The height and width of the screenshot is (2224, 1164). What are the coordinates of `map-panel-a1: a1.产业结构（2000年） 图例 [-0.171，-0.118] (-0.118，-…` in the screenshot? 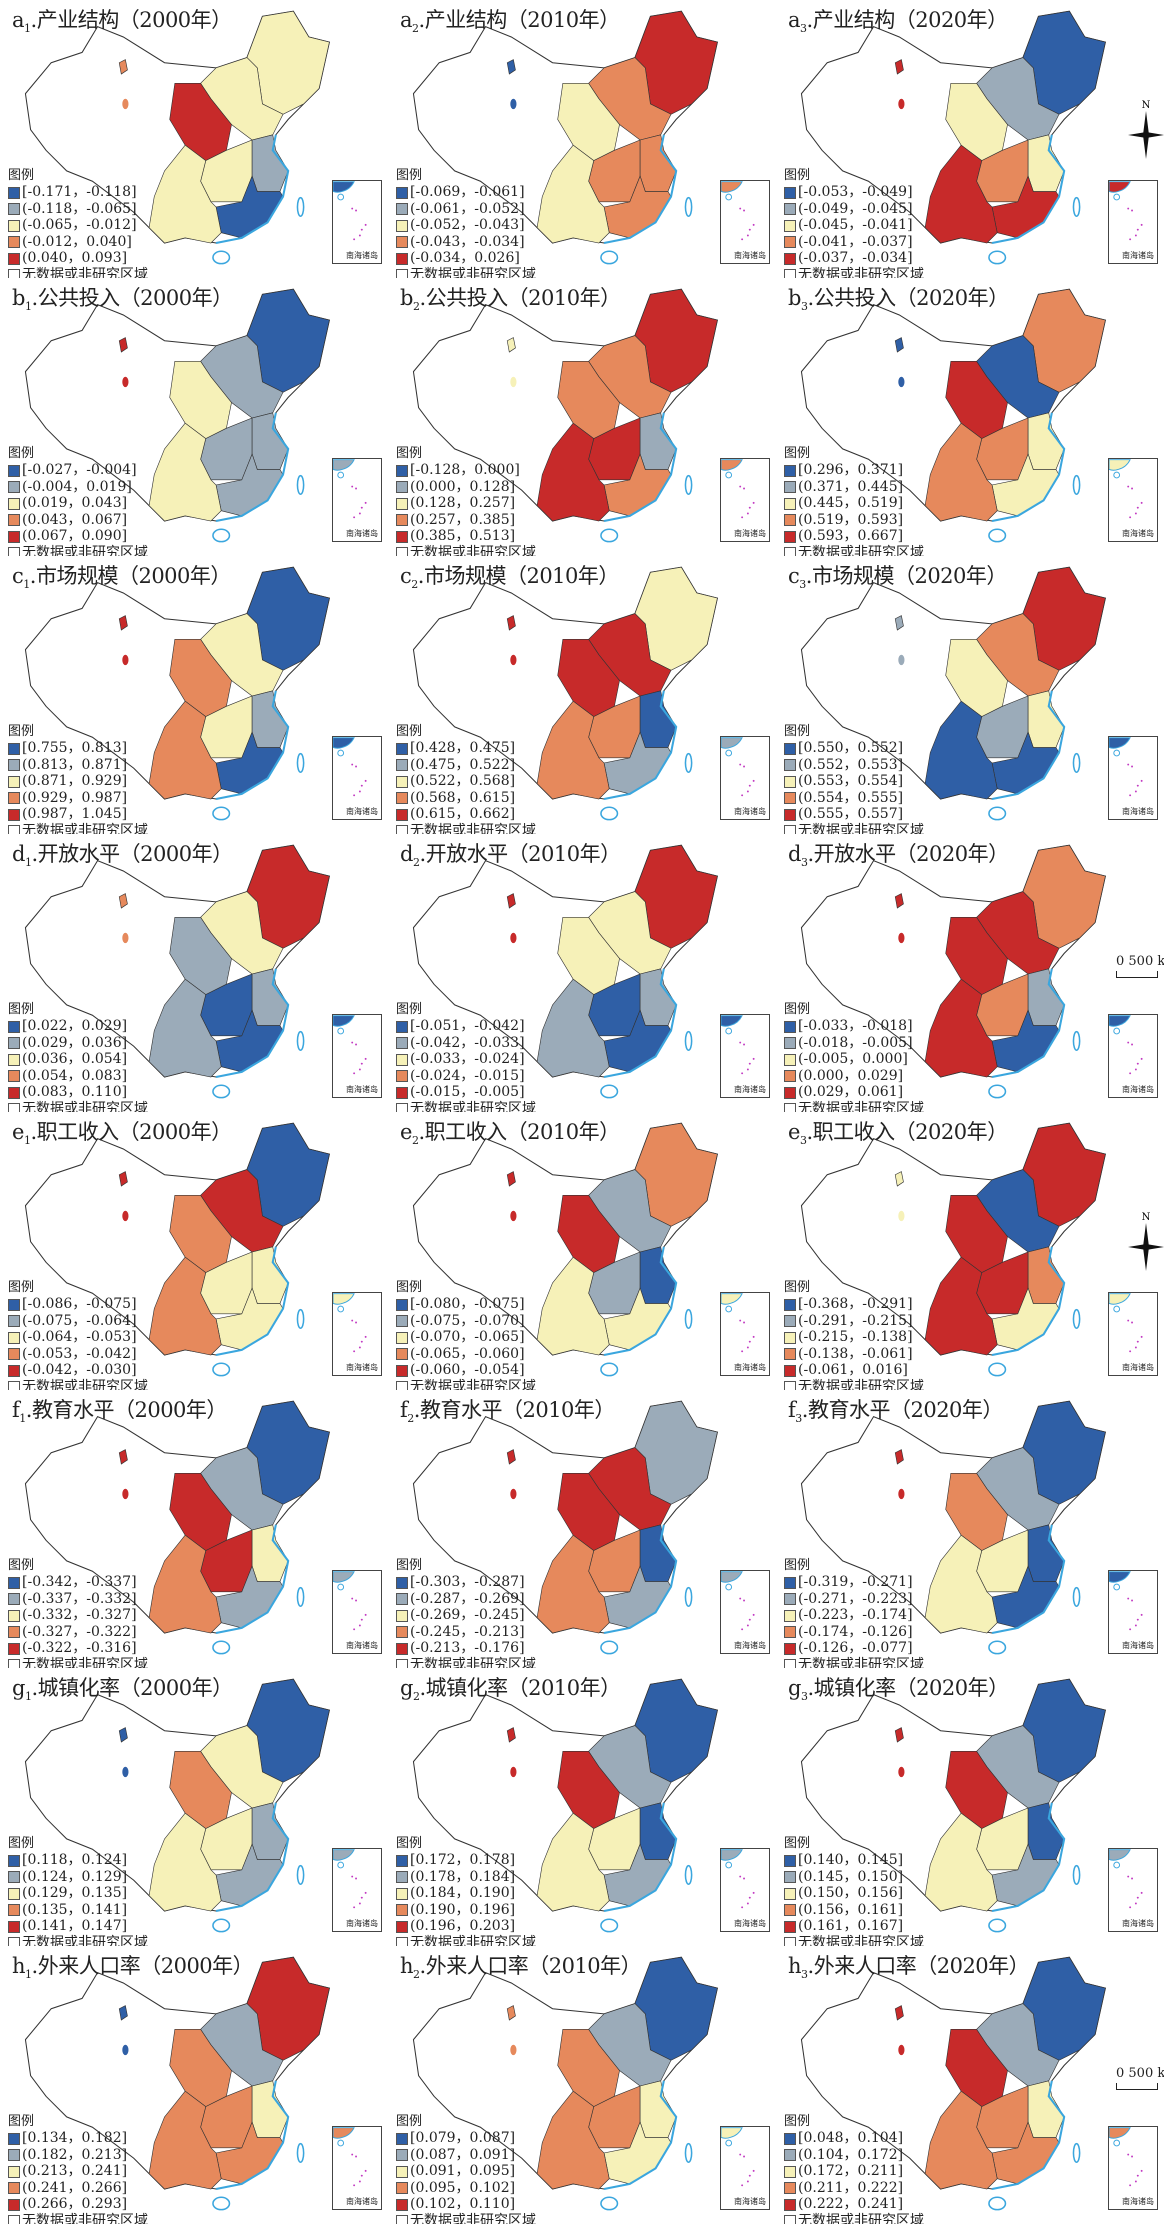 It's located at (194, 139).